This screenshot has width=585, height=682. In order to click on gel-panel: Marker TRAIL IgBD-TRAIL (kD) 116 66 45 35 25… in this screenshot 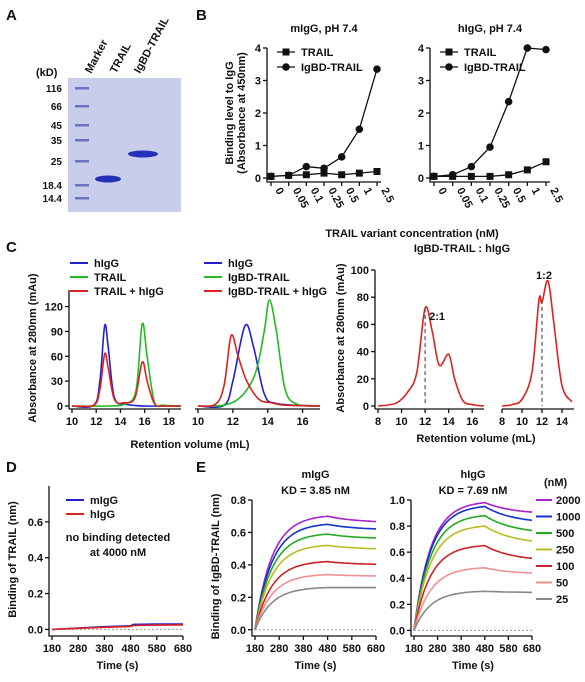, I will do `click(108, 113)`.